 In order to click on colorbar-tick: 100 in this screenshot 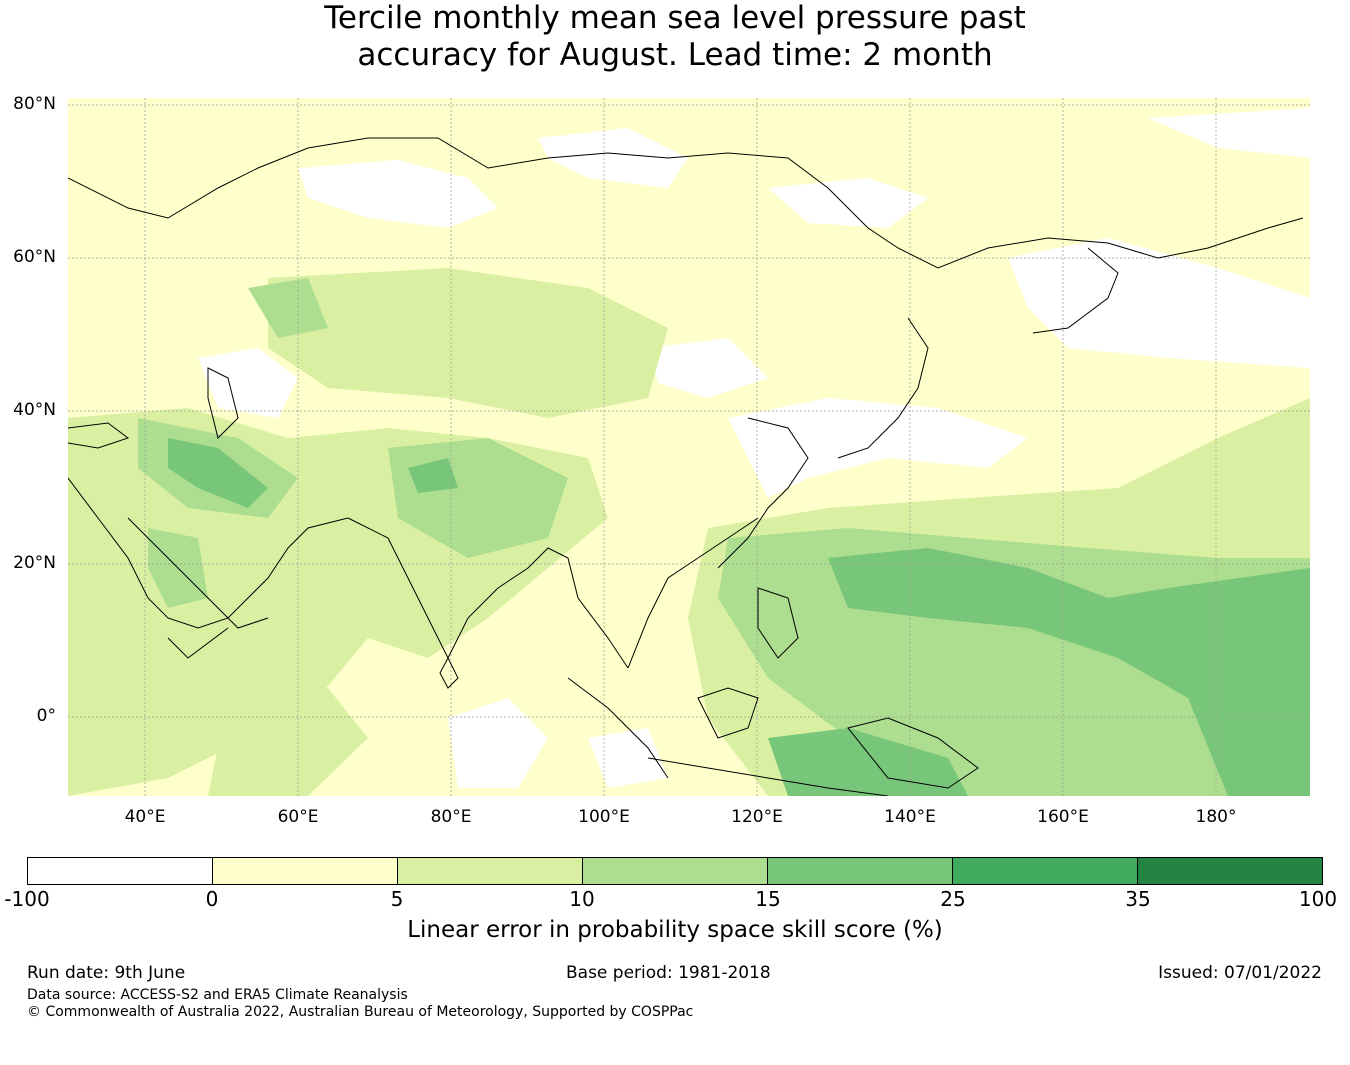, I will do `click(1318, 899)`.